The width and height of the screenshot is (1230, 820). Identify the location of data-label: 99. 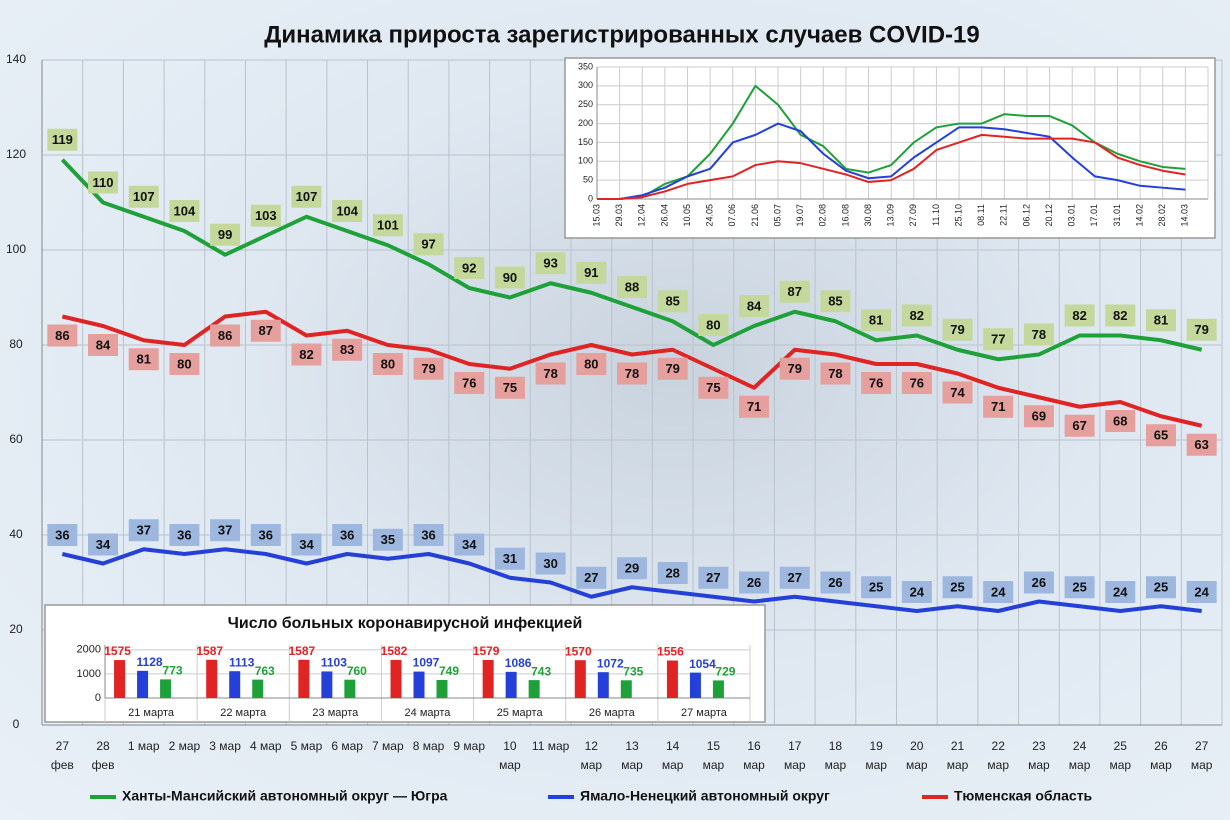
(225, 234).